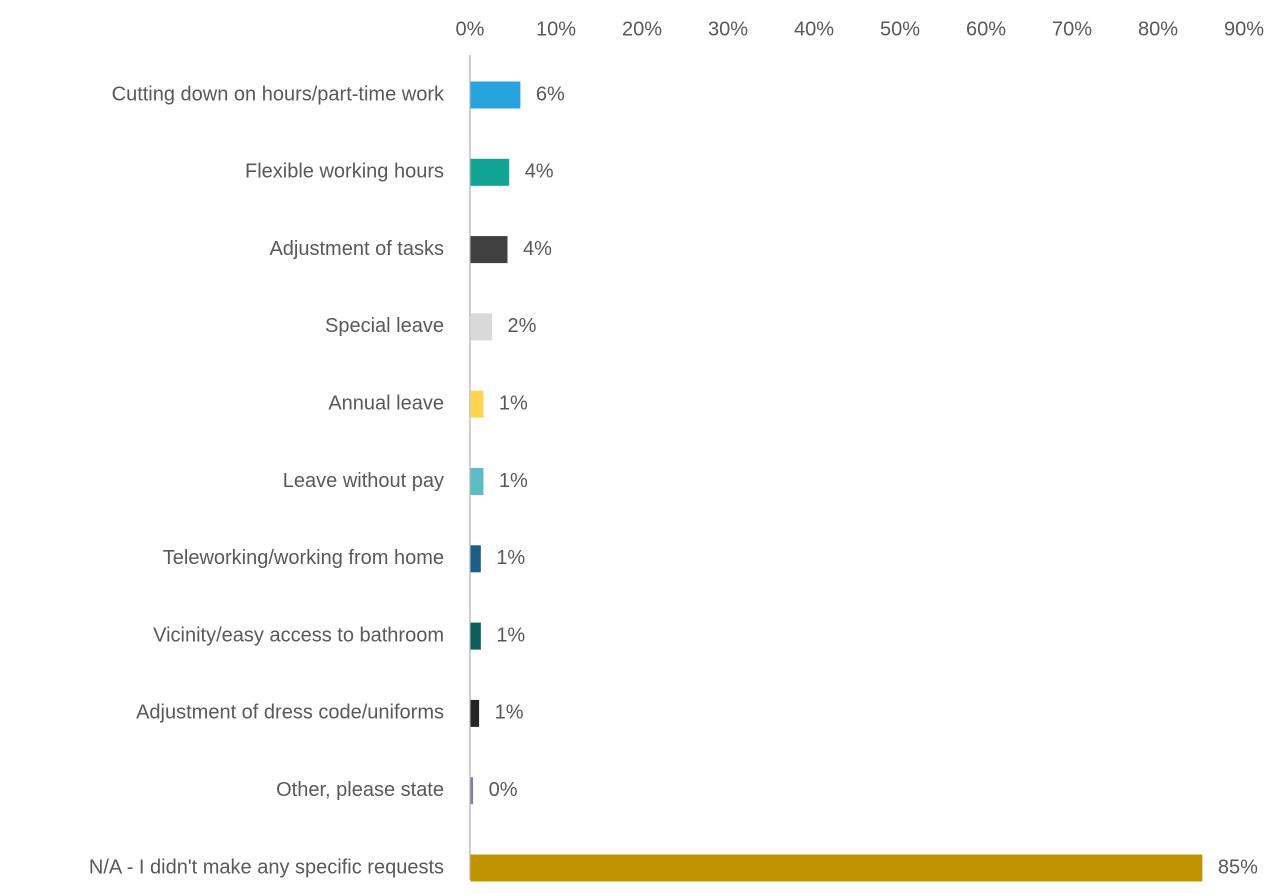  What do you see at coordinates (1158, 29) in the screenshot?
I see `x-tick-label: 80%` at bounding box center [1158, 29].